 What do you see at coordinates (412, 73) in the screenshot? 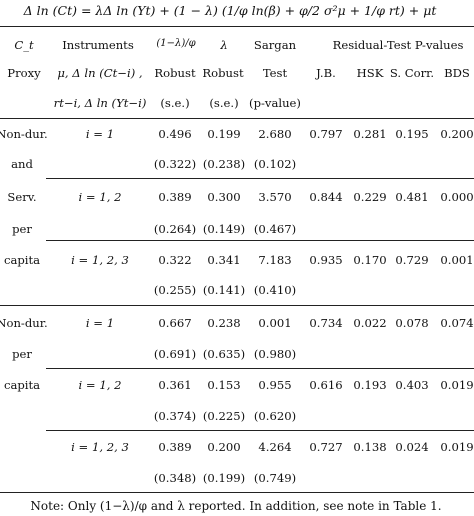
I see `header-scorr: S. Corr.` at bounding box center [412, 73].